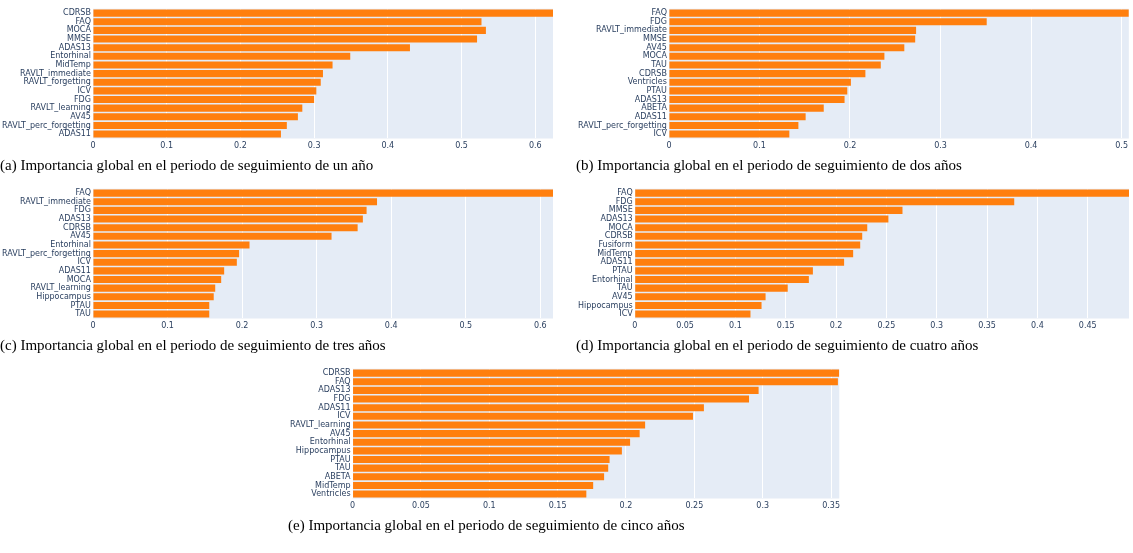 The width and height of the screenshot is (1133, 553). What do you see at coordinates (615, 245) in the screenshot?
I see `y-tick-label: Fusiform` at bounding box center [615, 245].